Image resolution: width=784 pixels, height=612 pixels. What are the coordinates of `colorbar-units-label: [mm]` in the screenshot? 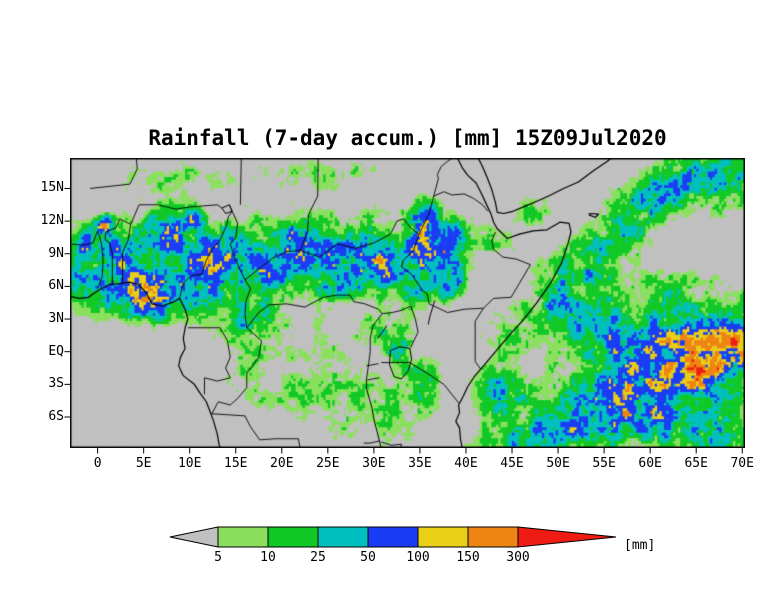 It's located at (640, 545).